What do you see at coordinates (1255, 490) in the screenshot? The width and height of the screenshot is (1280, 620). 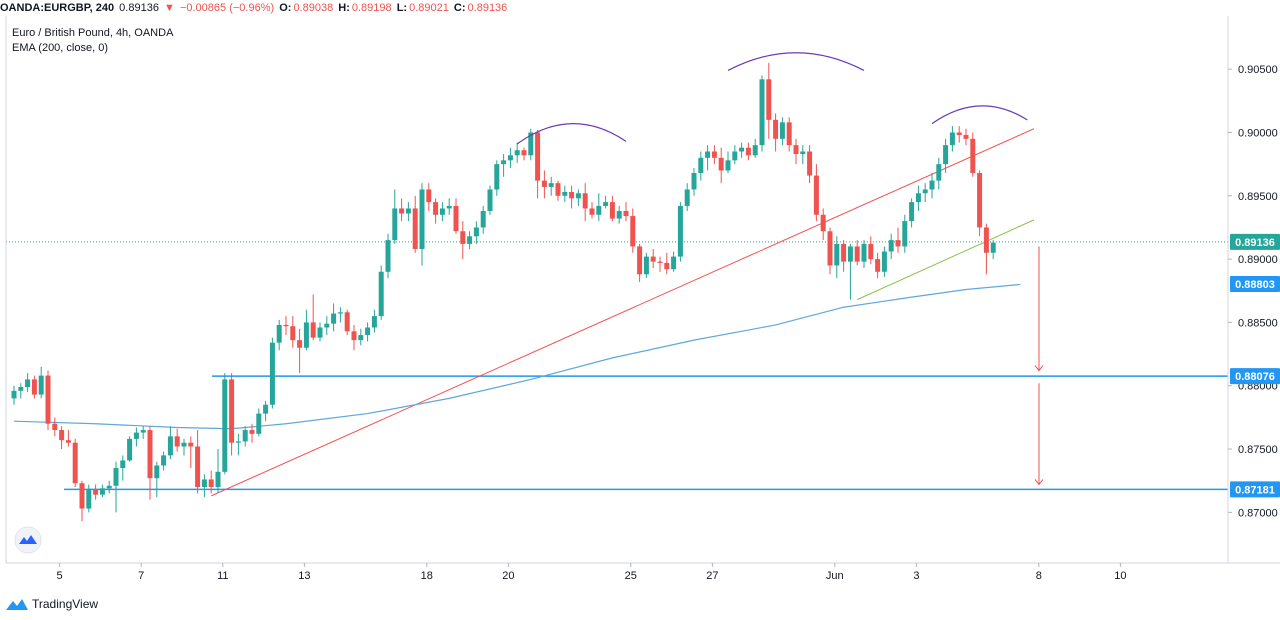 I see `price-label-text: 0.87181` at bounding box center [1255, 490].